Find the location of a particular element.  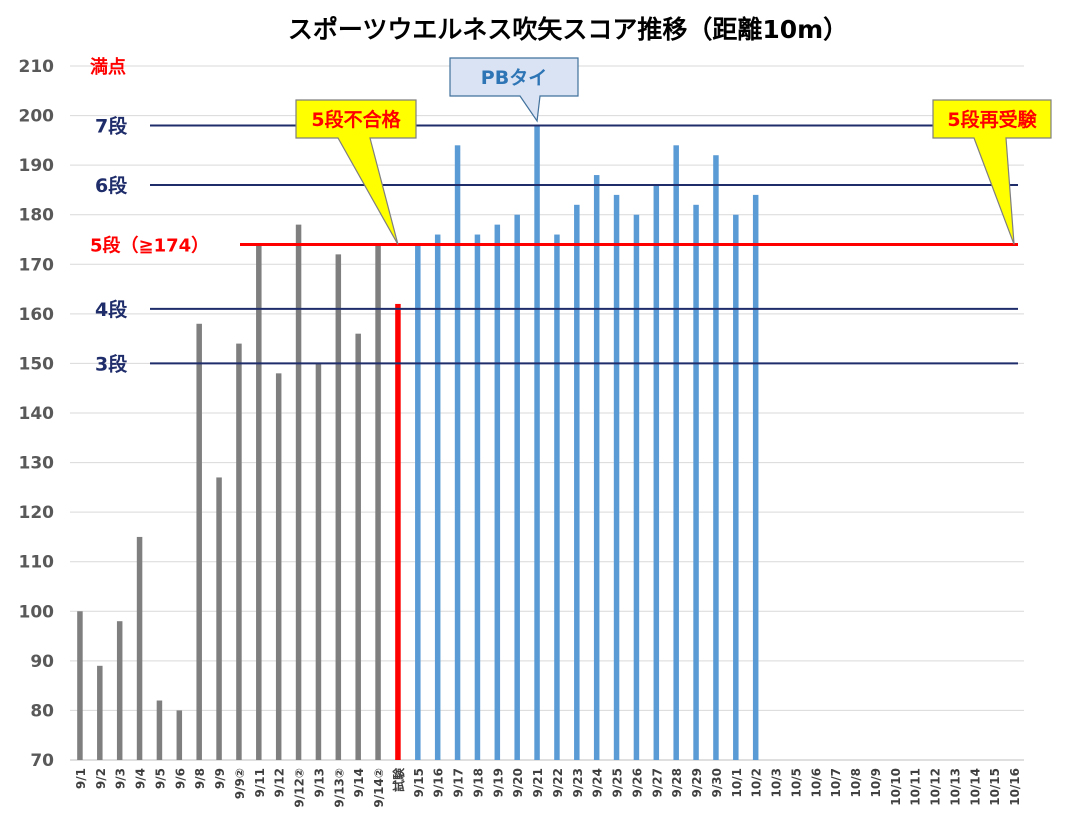

y-tick-label: 180 is located at coordinates (37, 216).